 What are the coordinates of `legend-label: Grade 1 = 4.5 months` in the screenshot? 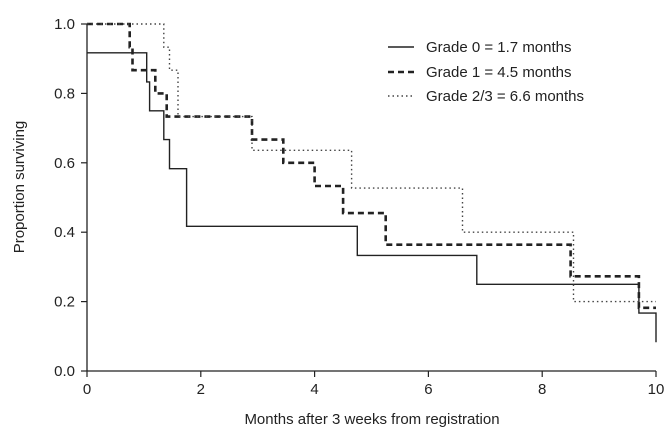 It's located at (499, 72).